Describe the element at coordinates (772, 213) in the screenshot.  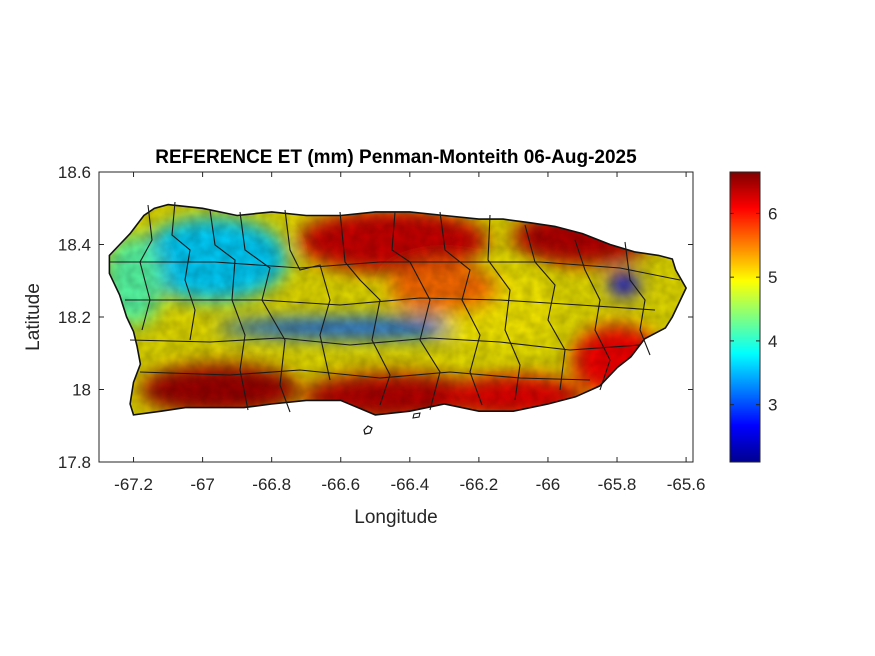
I see `colorbar-tick-label: 6` at that location.